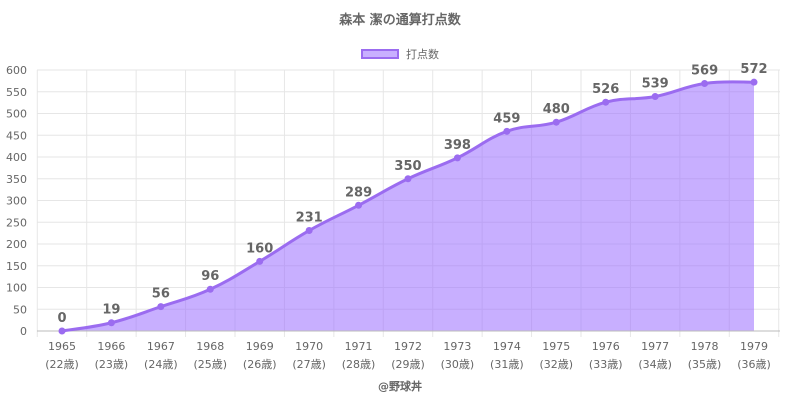  I want to click on data-label: 160, so click(259, 248).